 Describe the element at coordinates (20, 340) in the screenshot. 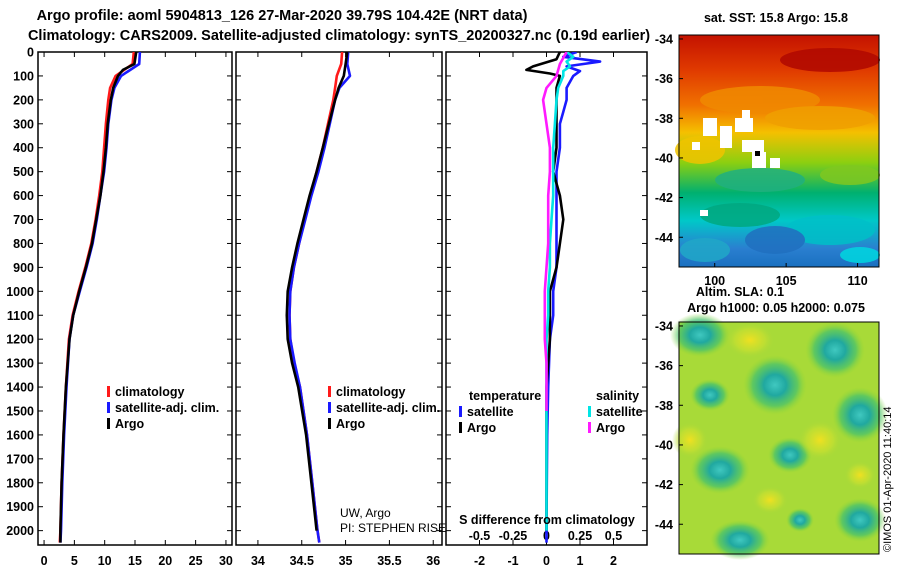

I see `depth-tick-label: 1200` at that location.